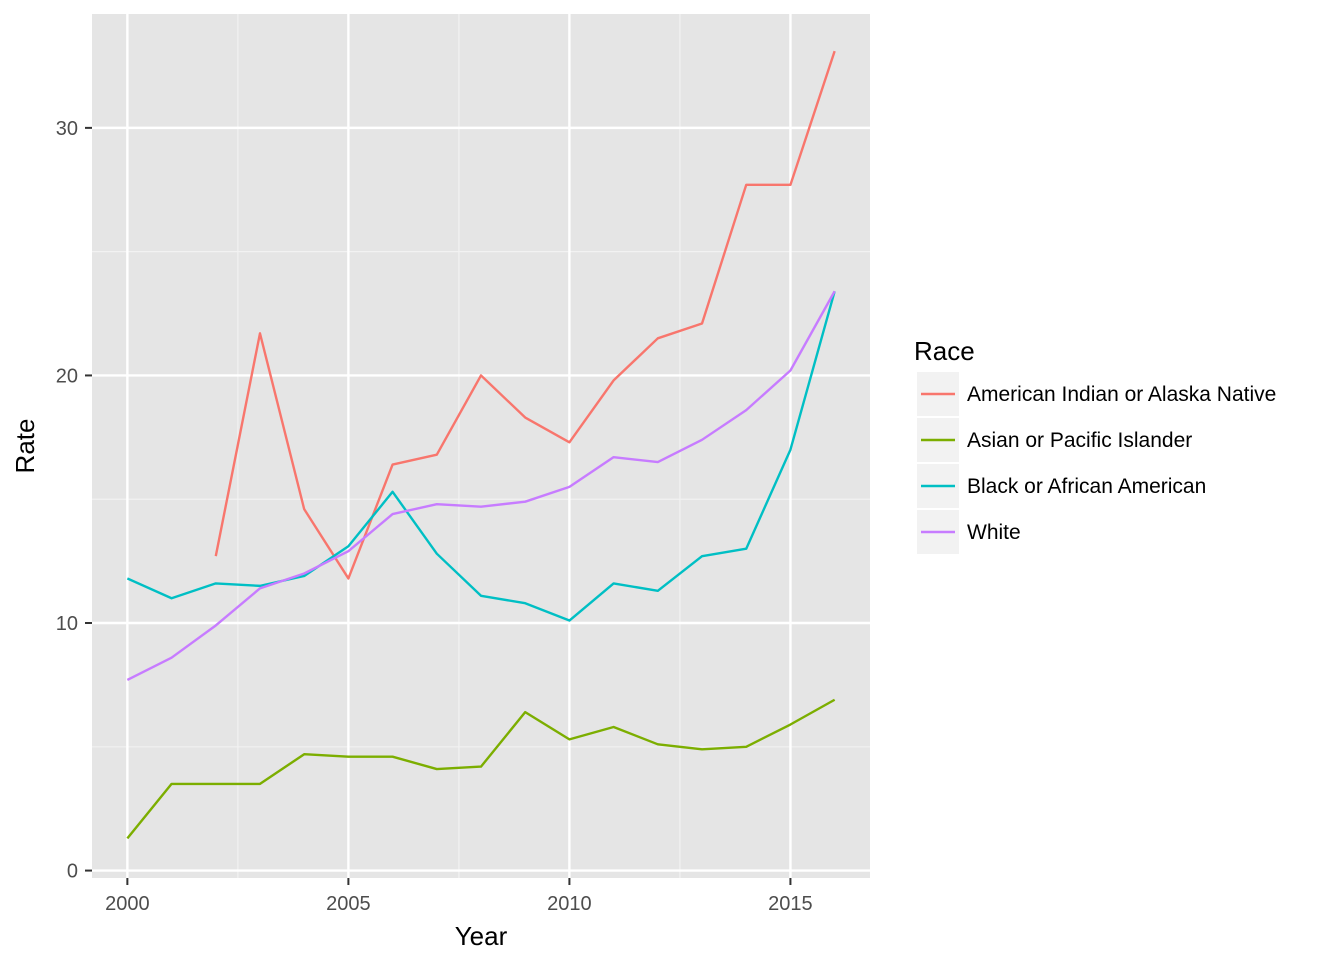 This screenshot has width=1344, height=960. What do you see at coordinates (127, 904) in the screenshot?
I see `x-tick-label: 2000` at bounding box center [127, 904].